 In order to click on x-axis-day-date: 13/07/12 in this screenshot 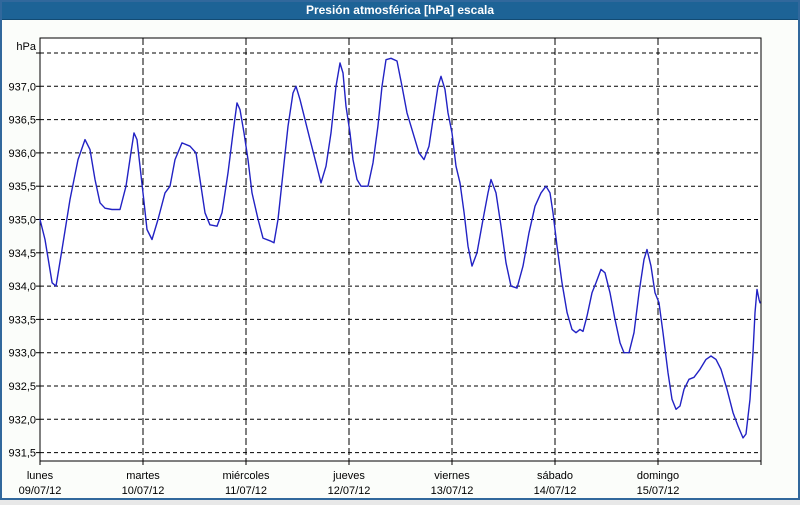, I will do `click(452, 491)`.